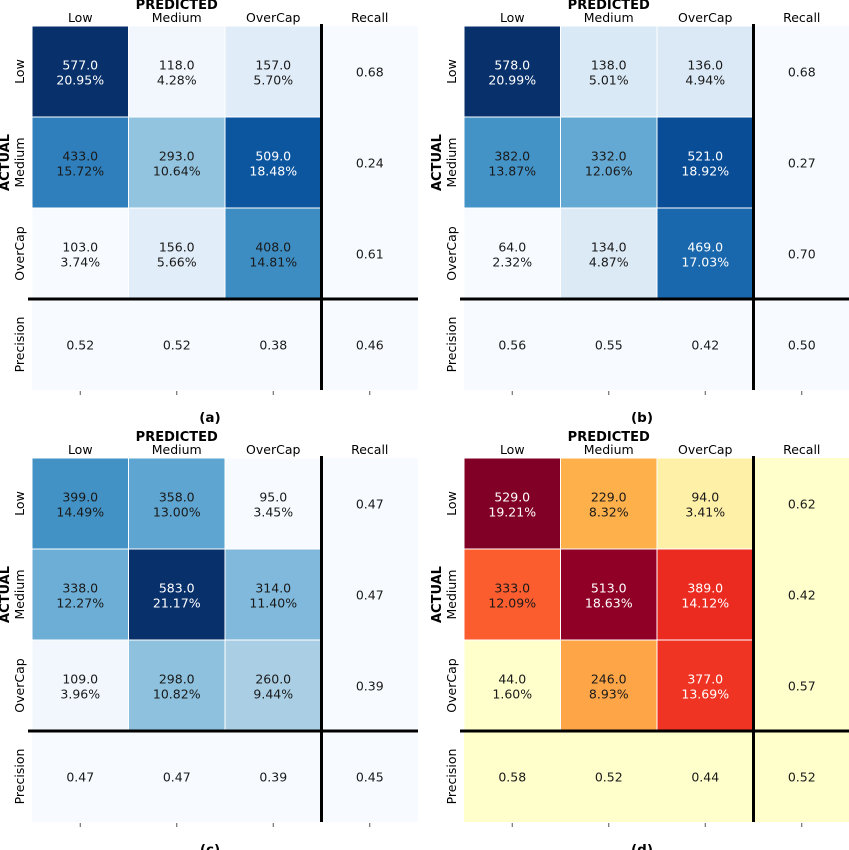 The width and height of the screenshot is (849, 850). Describe the element at coordinates (512, 497) in the screenshot. I see `cell-count-label: 529.0` at that location.